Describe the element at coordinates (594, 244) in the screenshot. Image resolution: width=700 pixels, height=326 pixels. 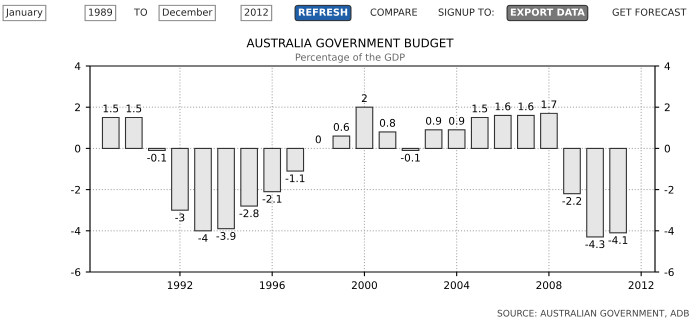
I see `data-label: -4.3` at that location.